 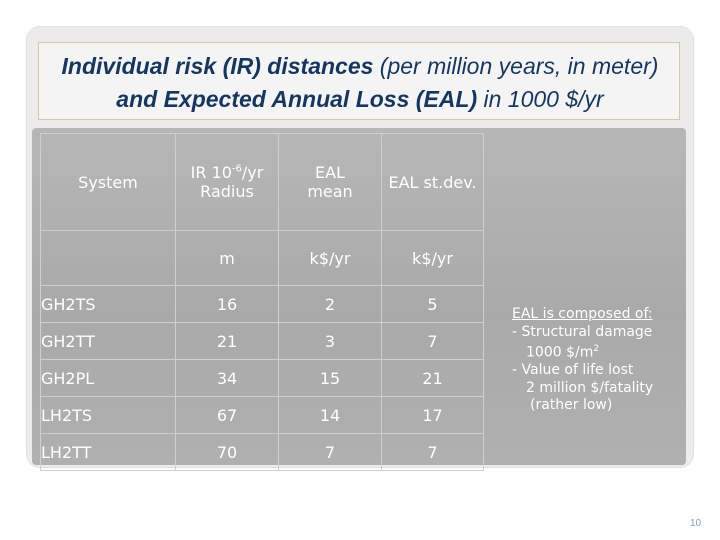 I want to click on table-row: LH2TS 67 14 17, so click(x=262, y=415).